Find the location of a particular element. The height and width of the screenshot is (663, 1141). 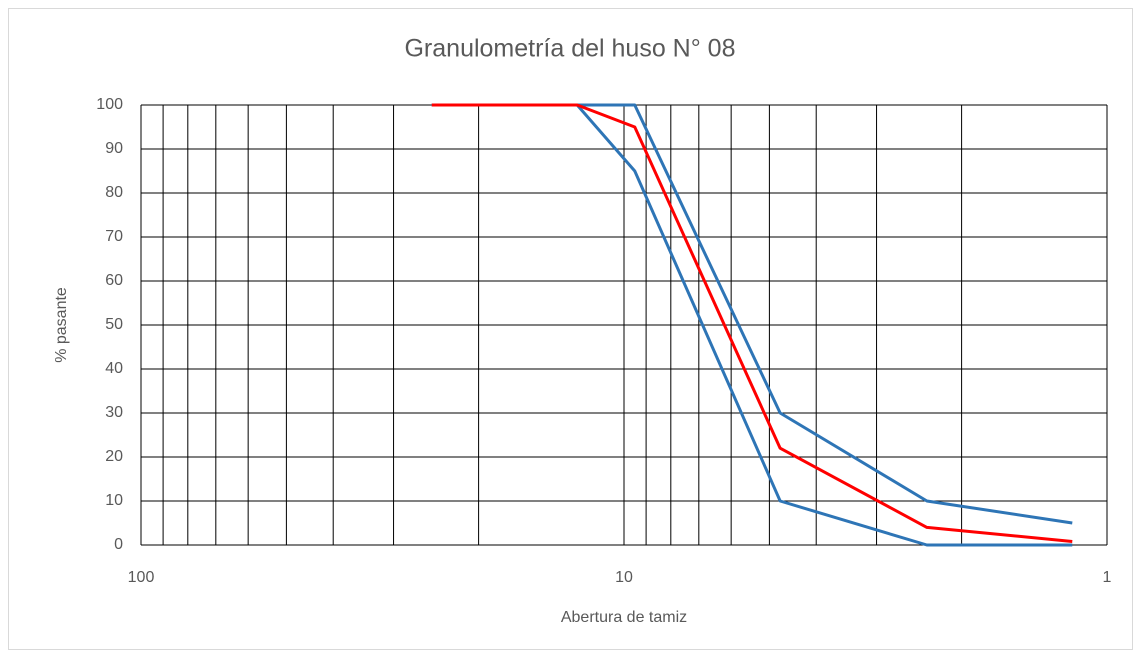

x-axis-title: Abertura de tamiz is located at coordinates (624, 617).